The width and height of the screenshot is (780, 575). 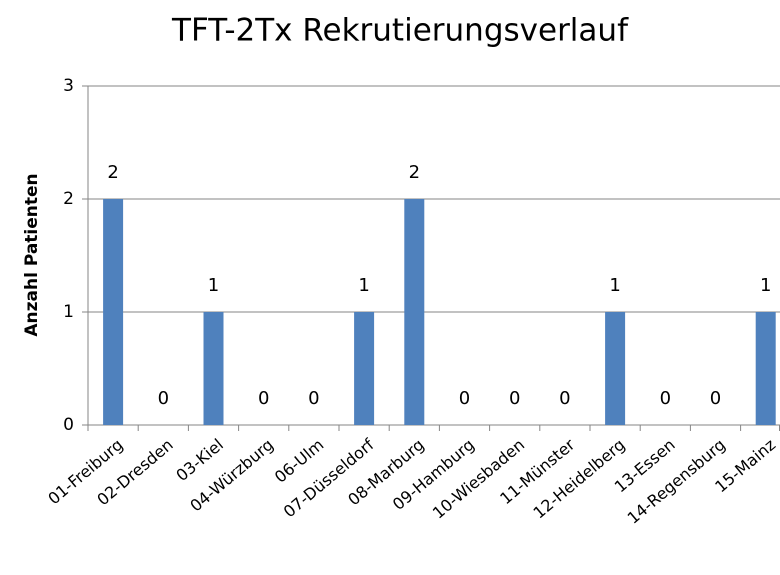 I want to click on y-tick-label: 1, so click(x=68, y=312).